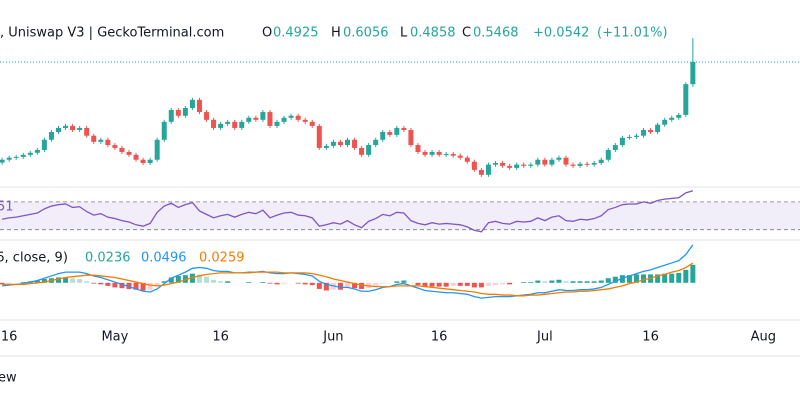 This screenshot has width=800, height=400. What do you see at coordinates (332, 337) in the screenshot?
I see `x-tick-label: Jun` at bounding box center [332, 337].